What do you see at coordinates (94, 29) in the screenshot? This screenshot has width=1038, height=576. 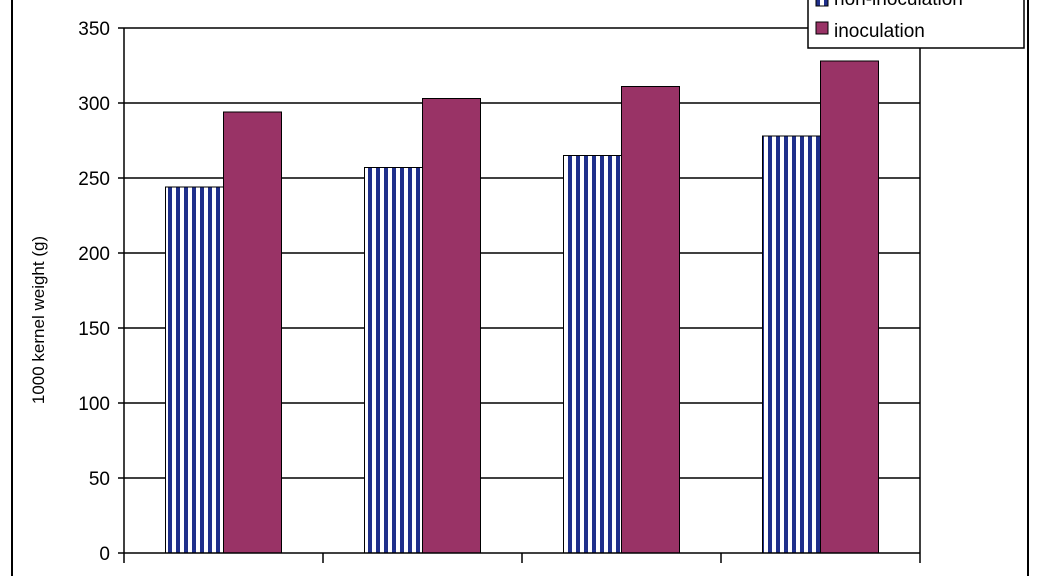 I see `y-tick-label: 350` at bounding box center [94, 29].